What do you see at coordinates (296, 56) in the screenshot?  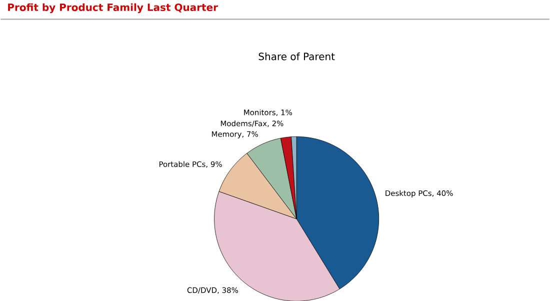 I see `chart-subtitle: Share of Parent` at bounding box center [296, 56].